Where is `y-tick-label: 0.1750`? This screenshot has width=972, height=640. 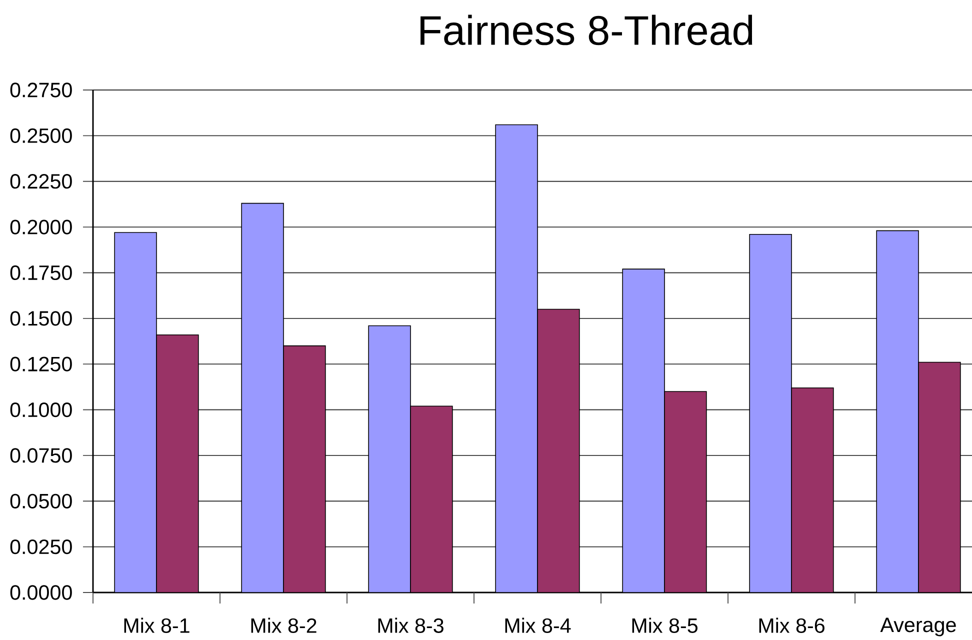
y-tick-label: 0.1750 is located at coordinates (41, 272).